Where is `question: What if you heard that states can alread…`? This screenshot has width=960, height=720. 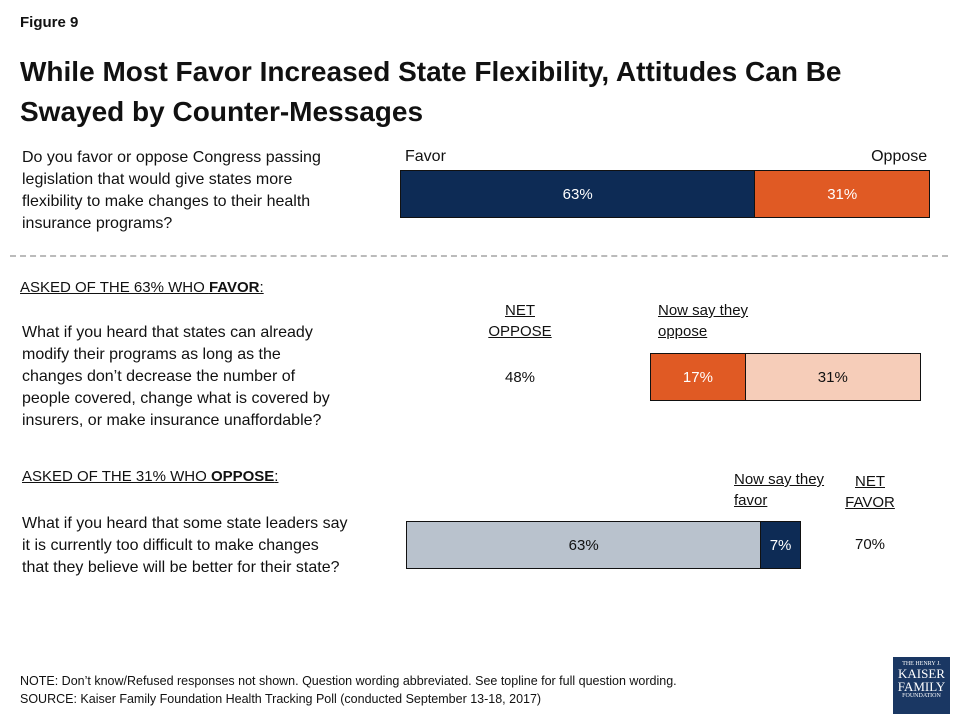
question: What if you heard that states can alread… is located at coordinates (176, 377).